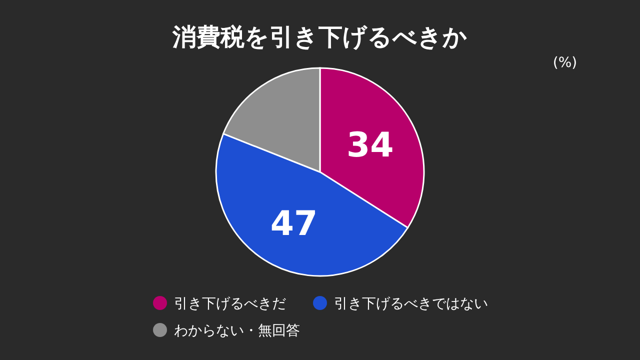  I want to click on legend-label: 引き下げるべきだ, so click(230, 304).